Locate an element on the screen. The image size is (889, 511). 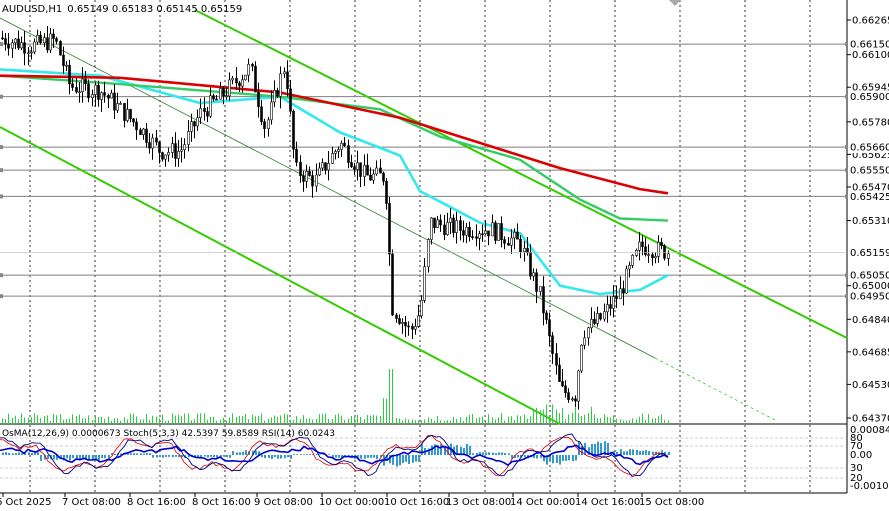
price-tick-label: 0.65625 is located at coordinates (870, 155).